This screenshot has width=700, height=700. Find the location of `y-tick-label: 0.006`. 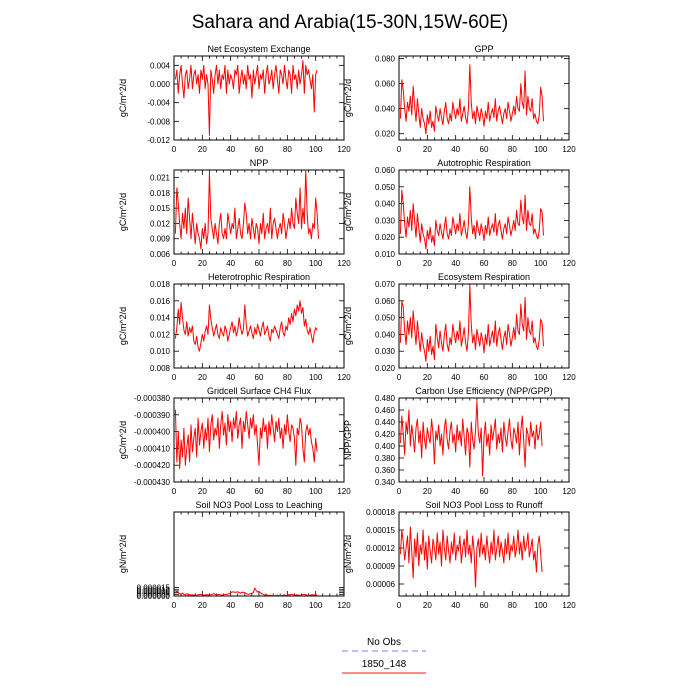

y-tick-label: 0.006 is located at coordinates (160, 254).